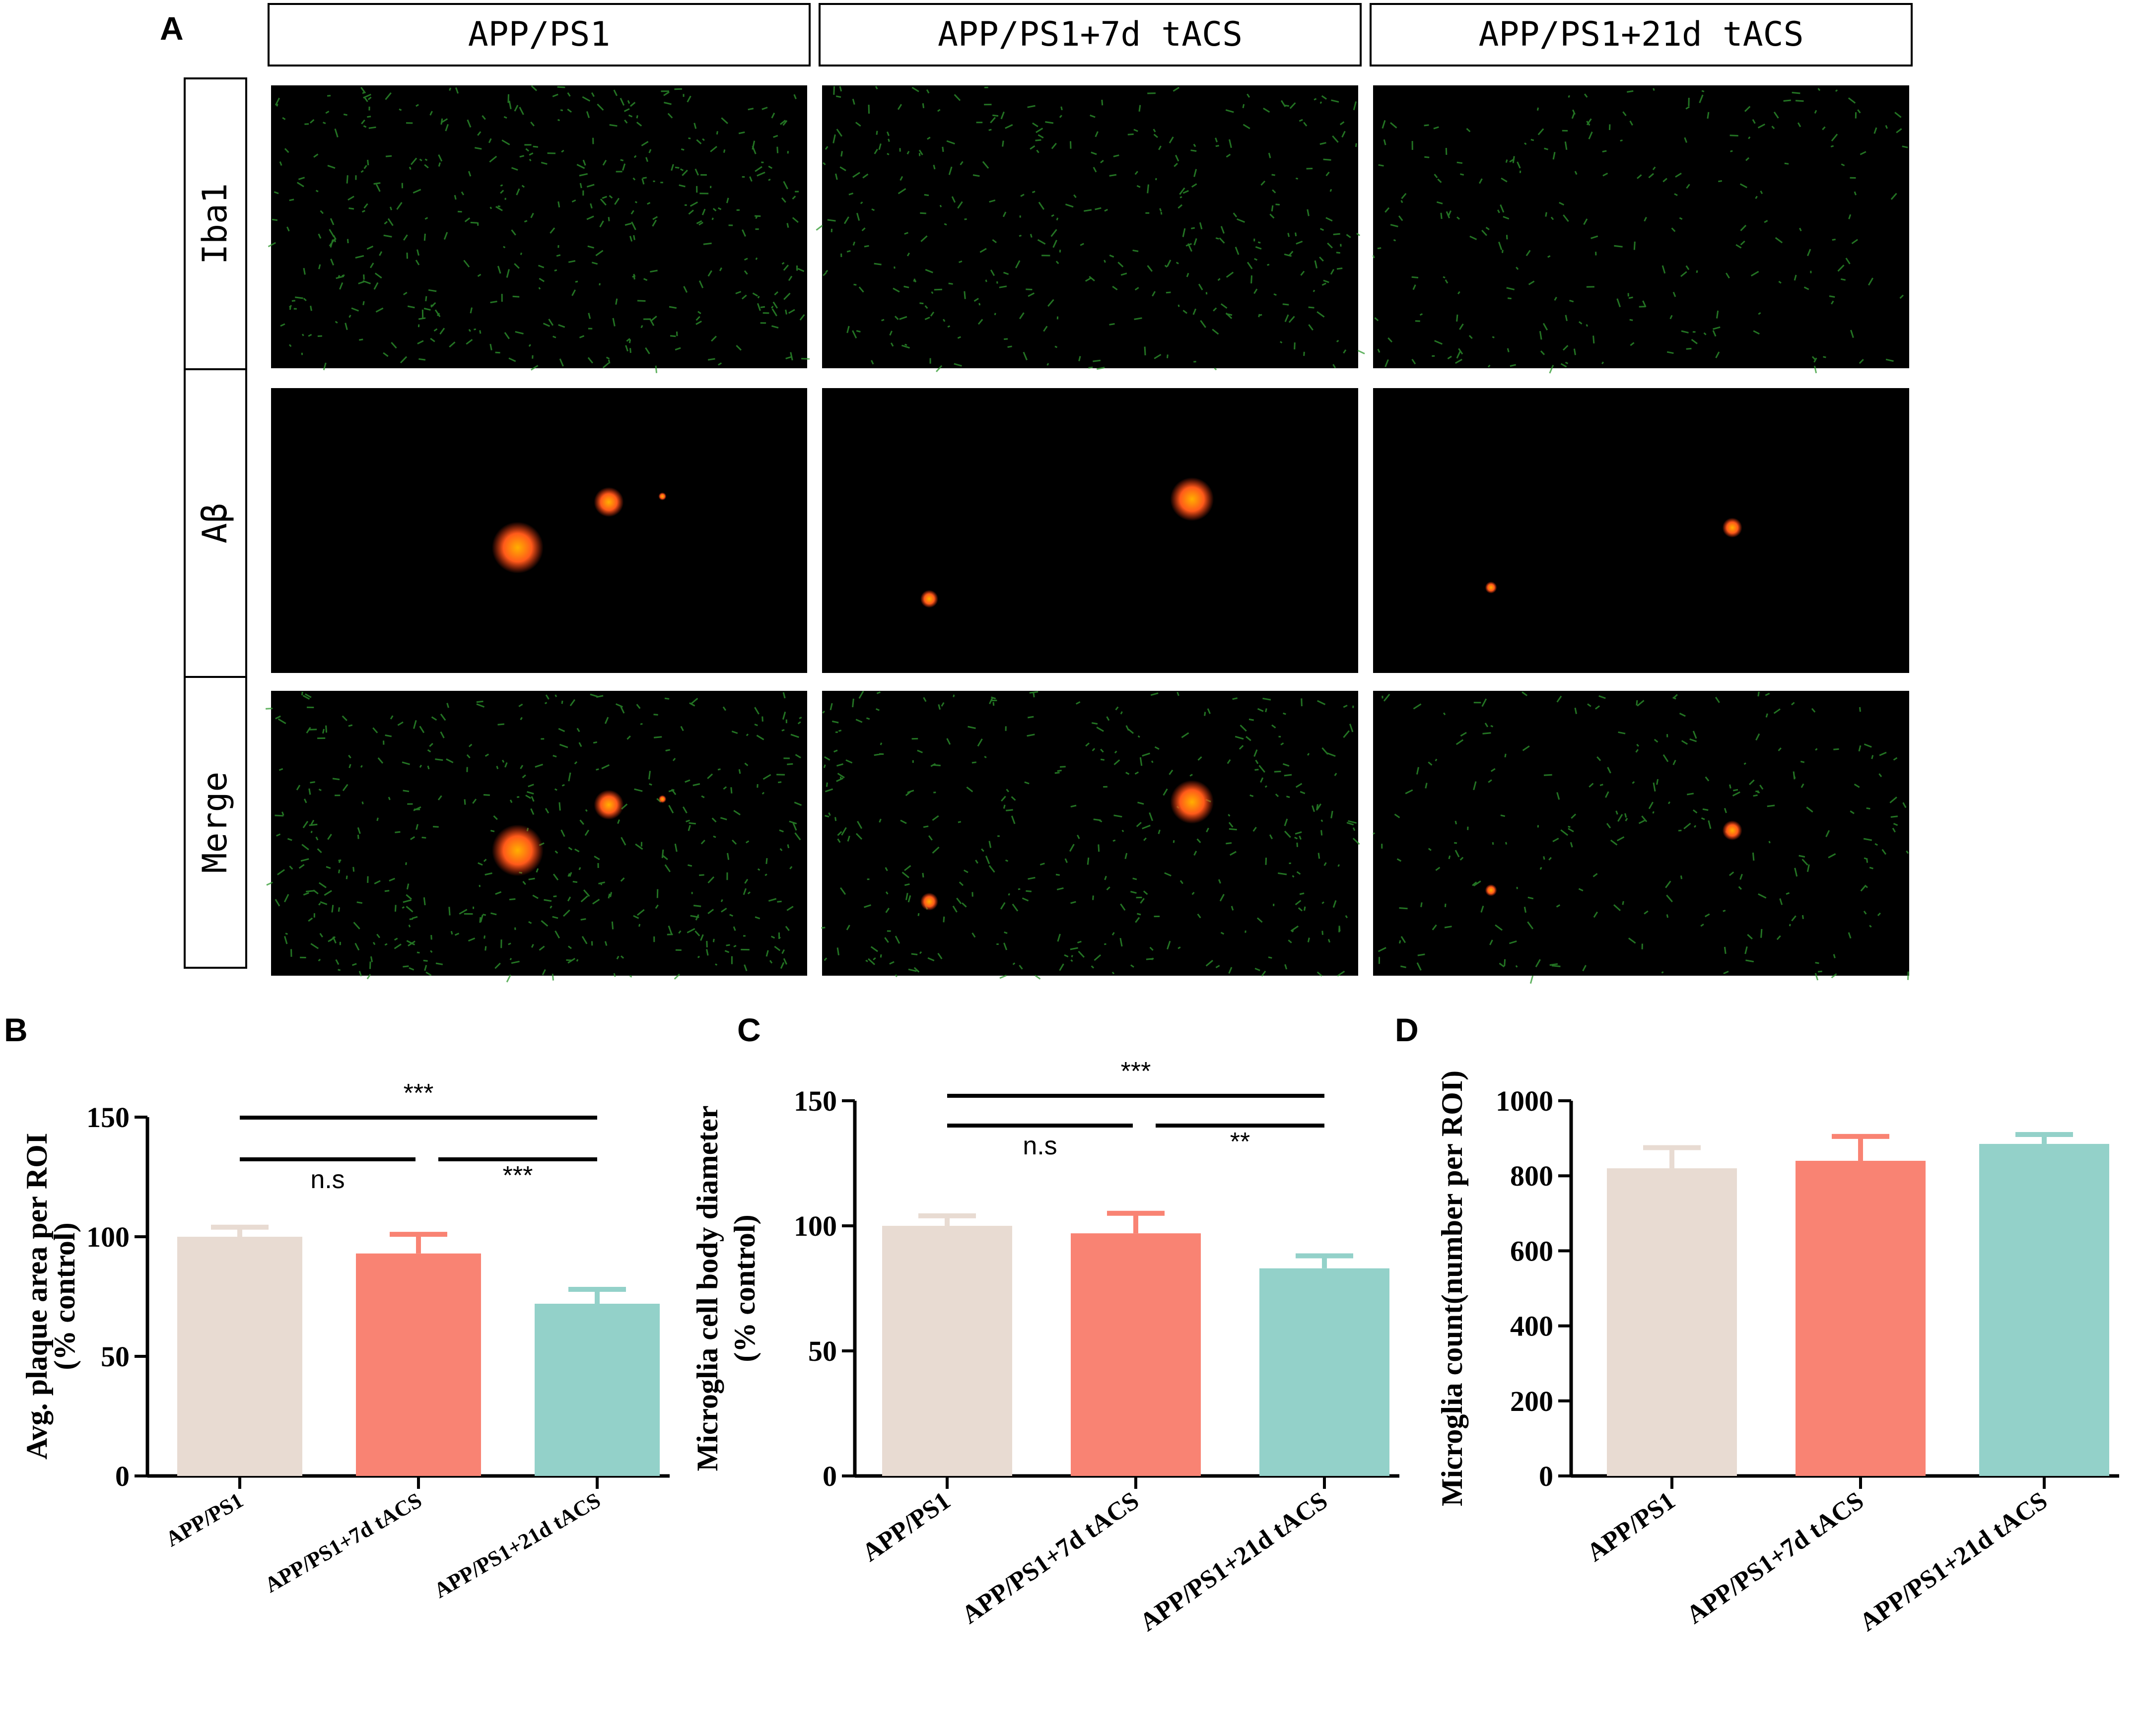 This screenshot has height=1736, width=2143. What do you see at coordinates (36, 1296) in the screenshot?
I see `y-axis-label: Avg. plaque area per ROI` at bounding box center [36, 1296].